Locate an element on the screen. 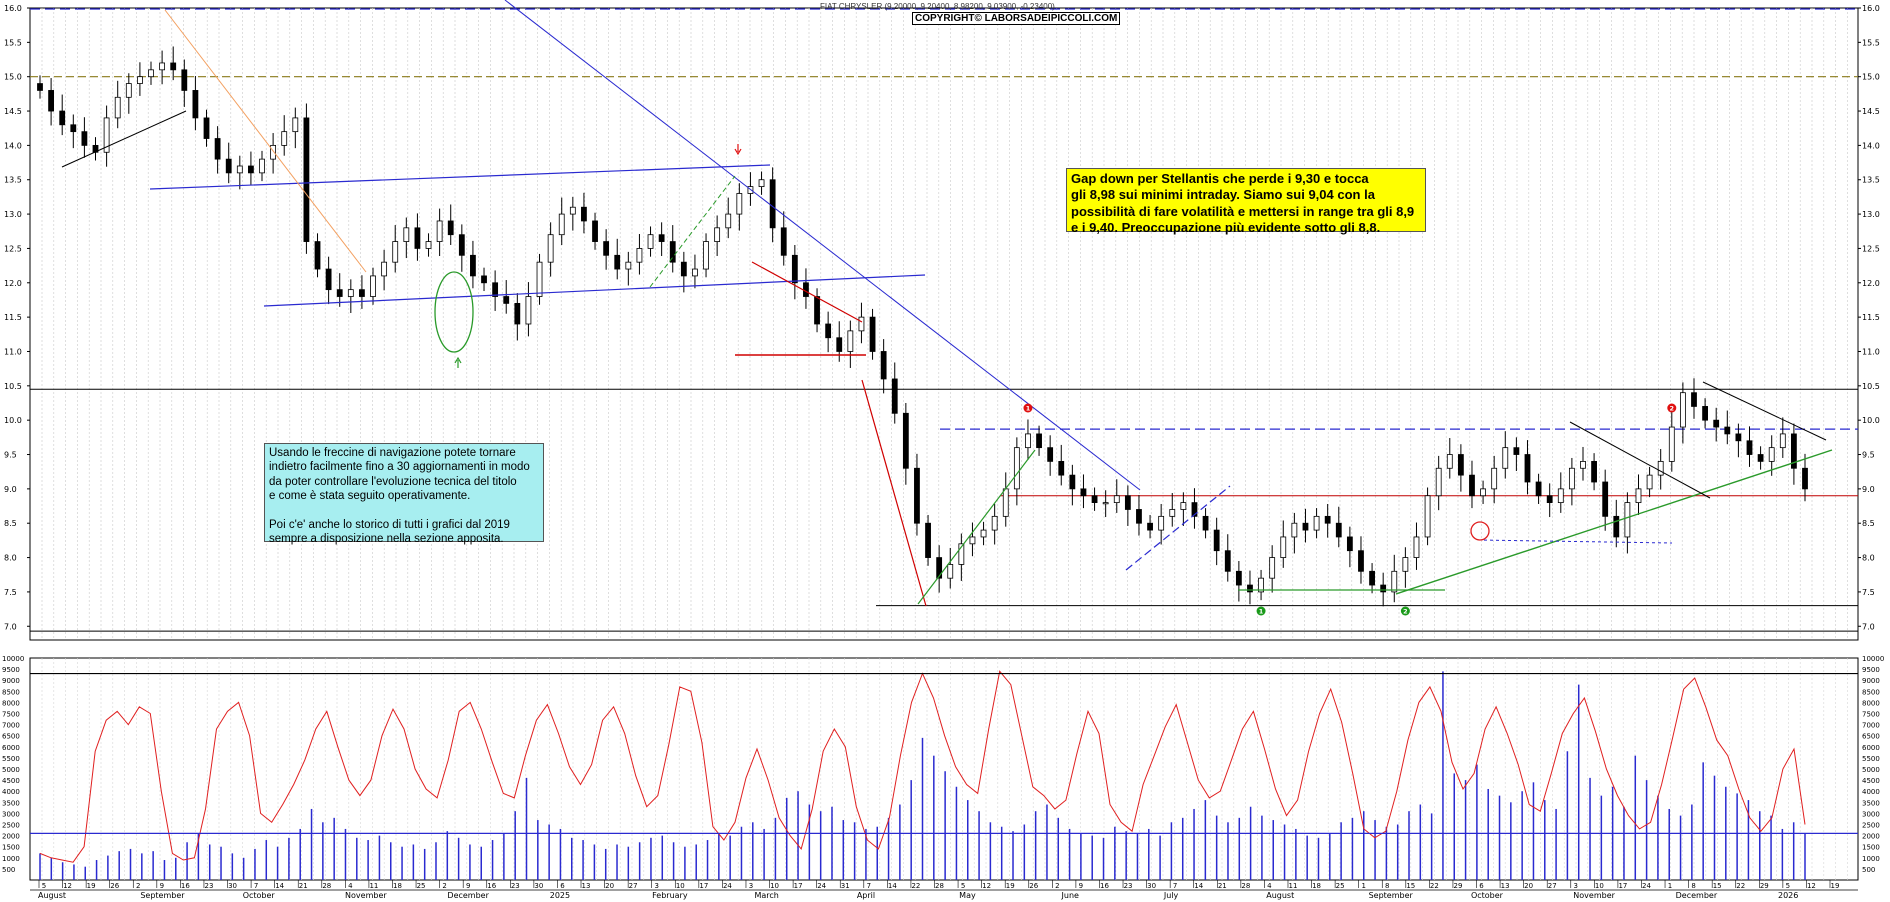 The height and width of the screenshot is (902, 1890). volume-tick-label: 3000 is located at coordinates (11, 814).